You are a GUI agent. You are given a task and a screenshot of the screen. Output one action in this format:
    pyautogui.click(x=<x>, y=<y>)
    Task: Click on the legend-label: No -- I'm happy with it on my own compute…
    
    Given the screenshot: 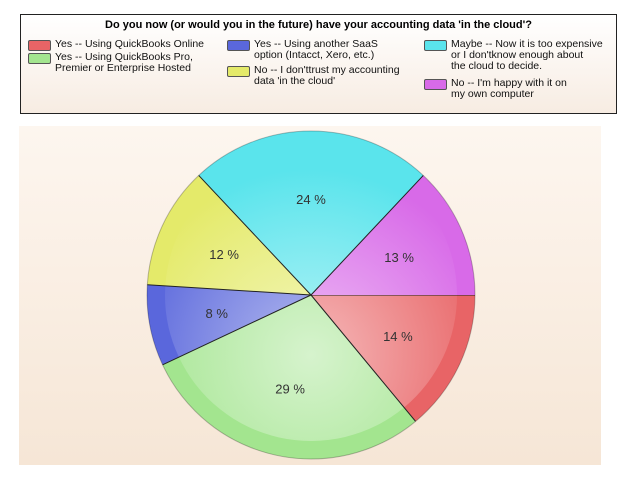 What is the action you would take?
    pyautogui.click(x=509, y=88)
    